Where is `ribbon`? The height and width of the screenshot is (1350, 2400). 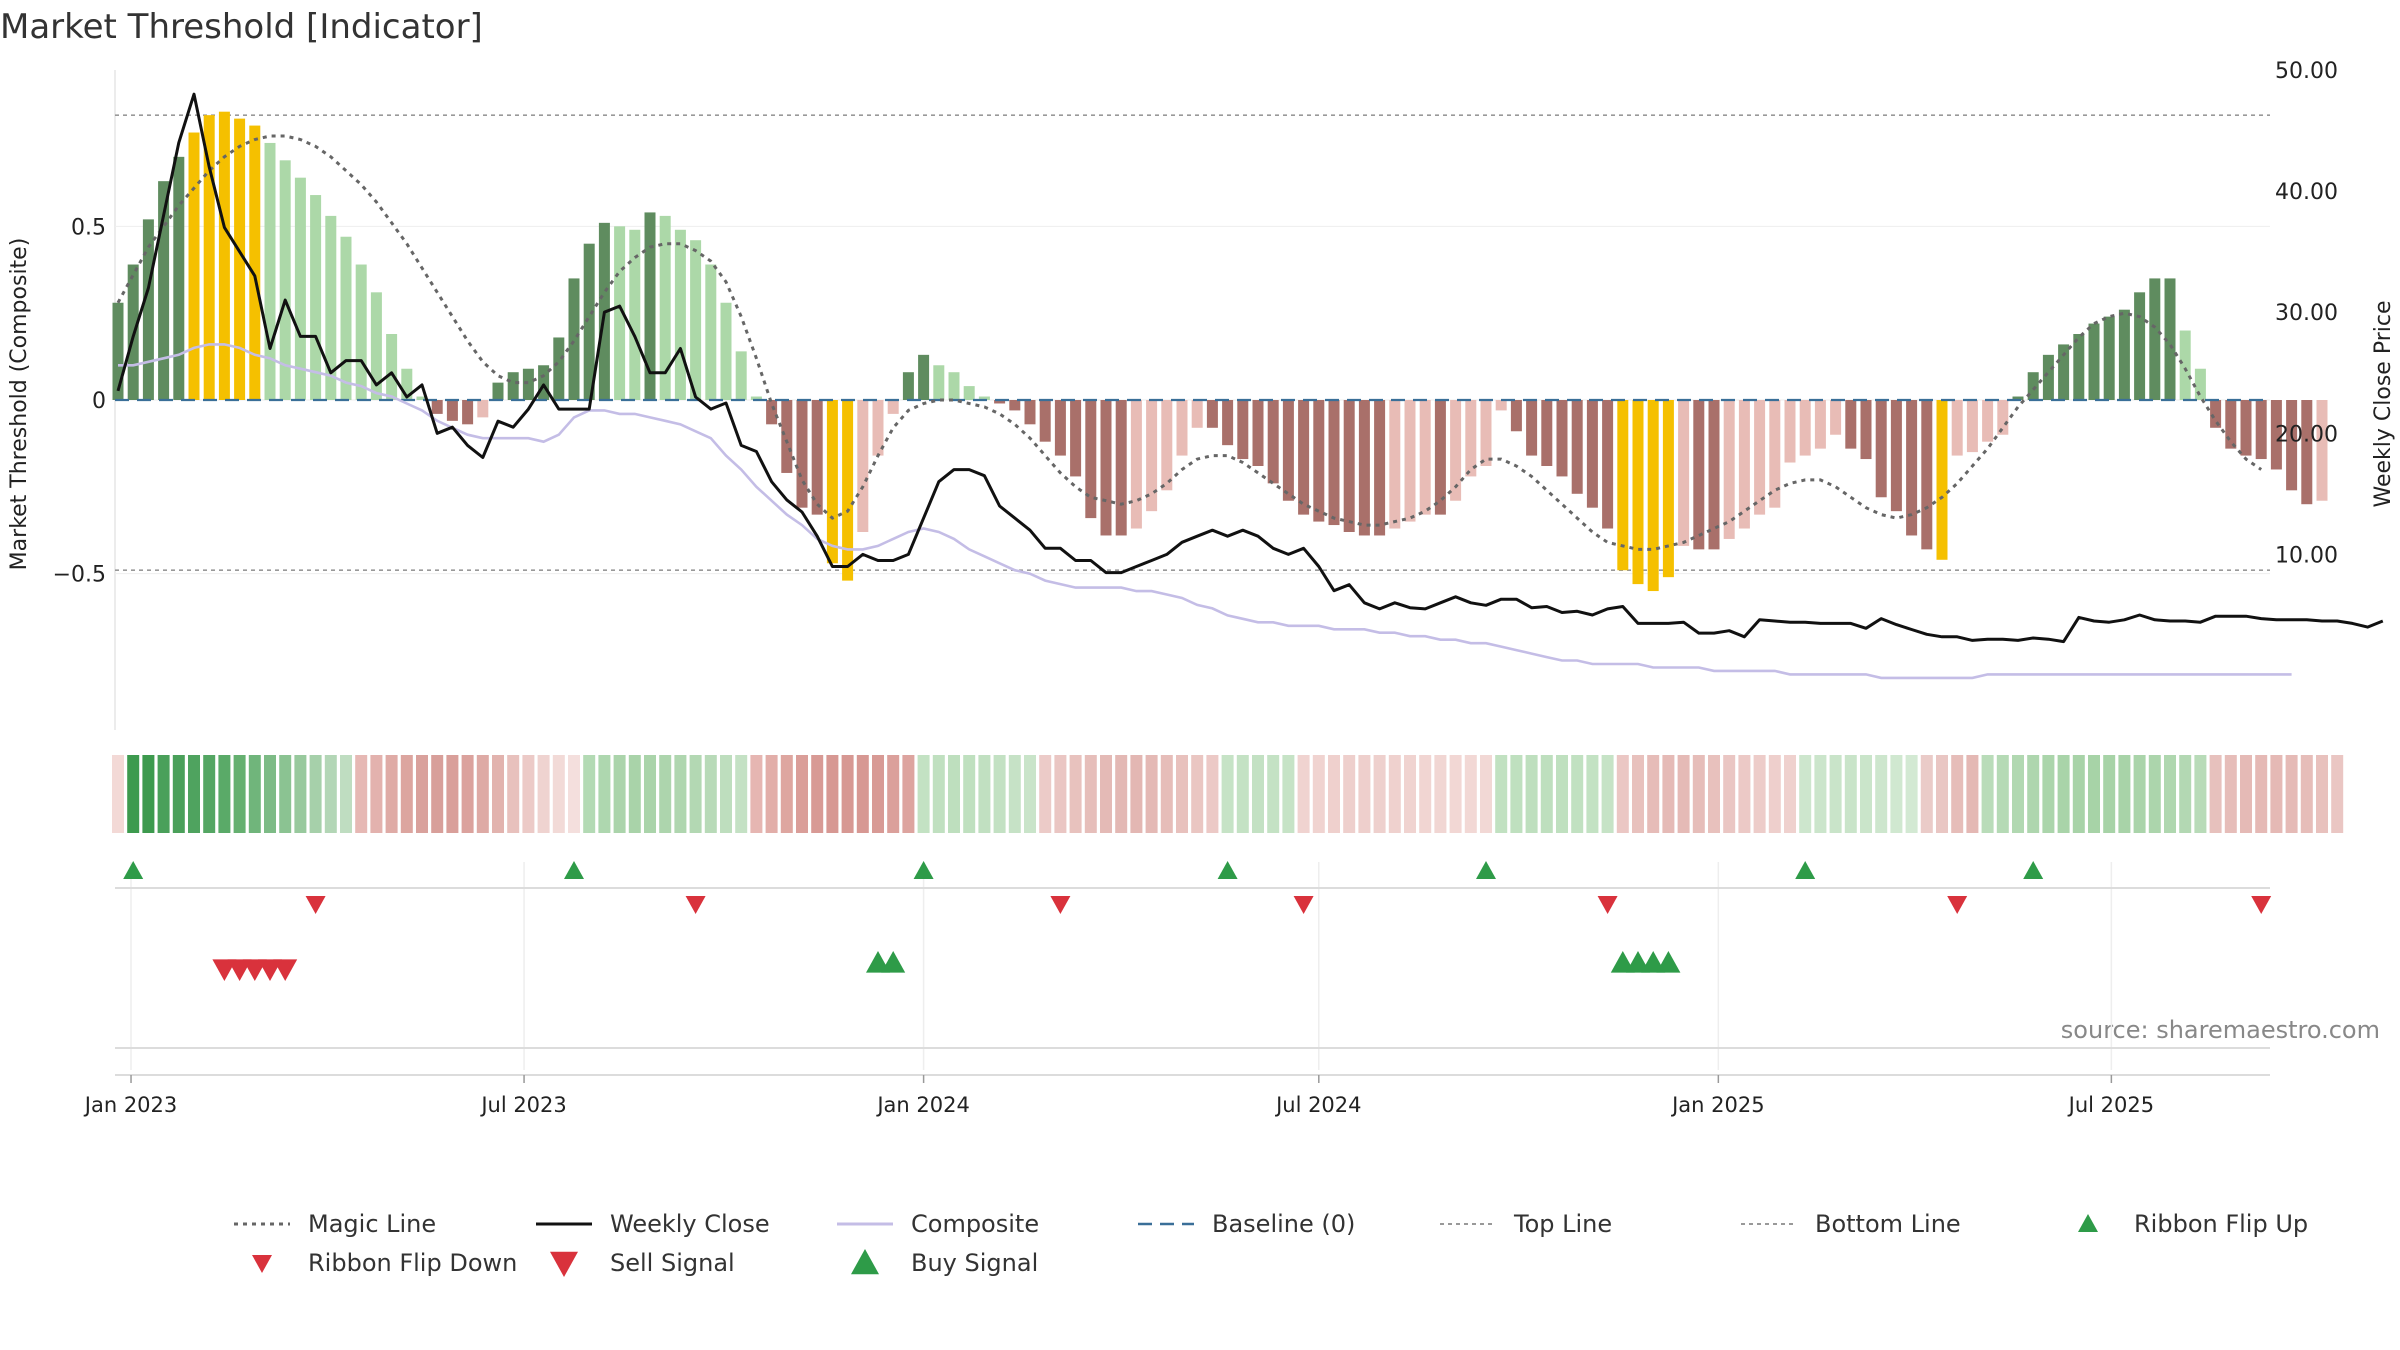
ribbon is located at coordinates (1228, 794).